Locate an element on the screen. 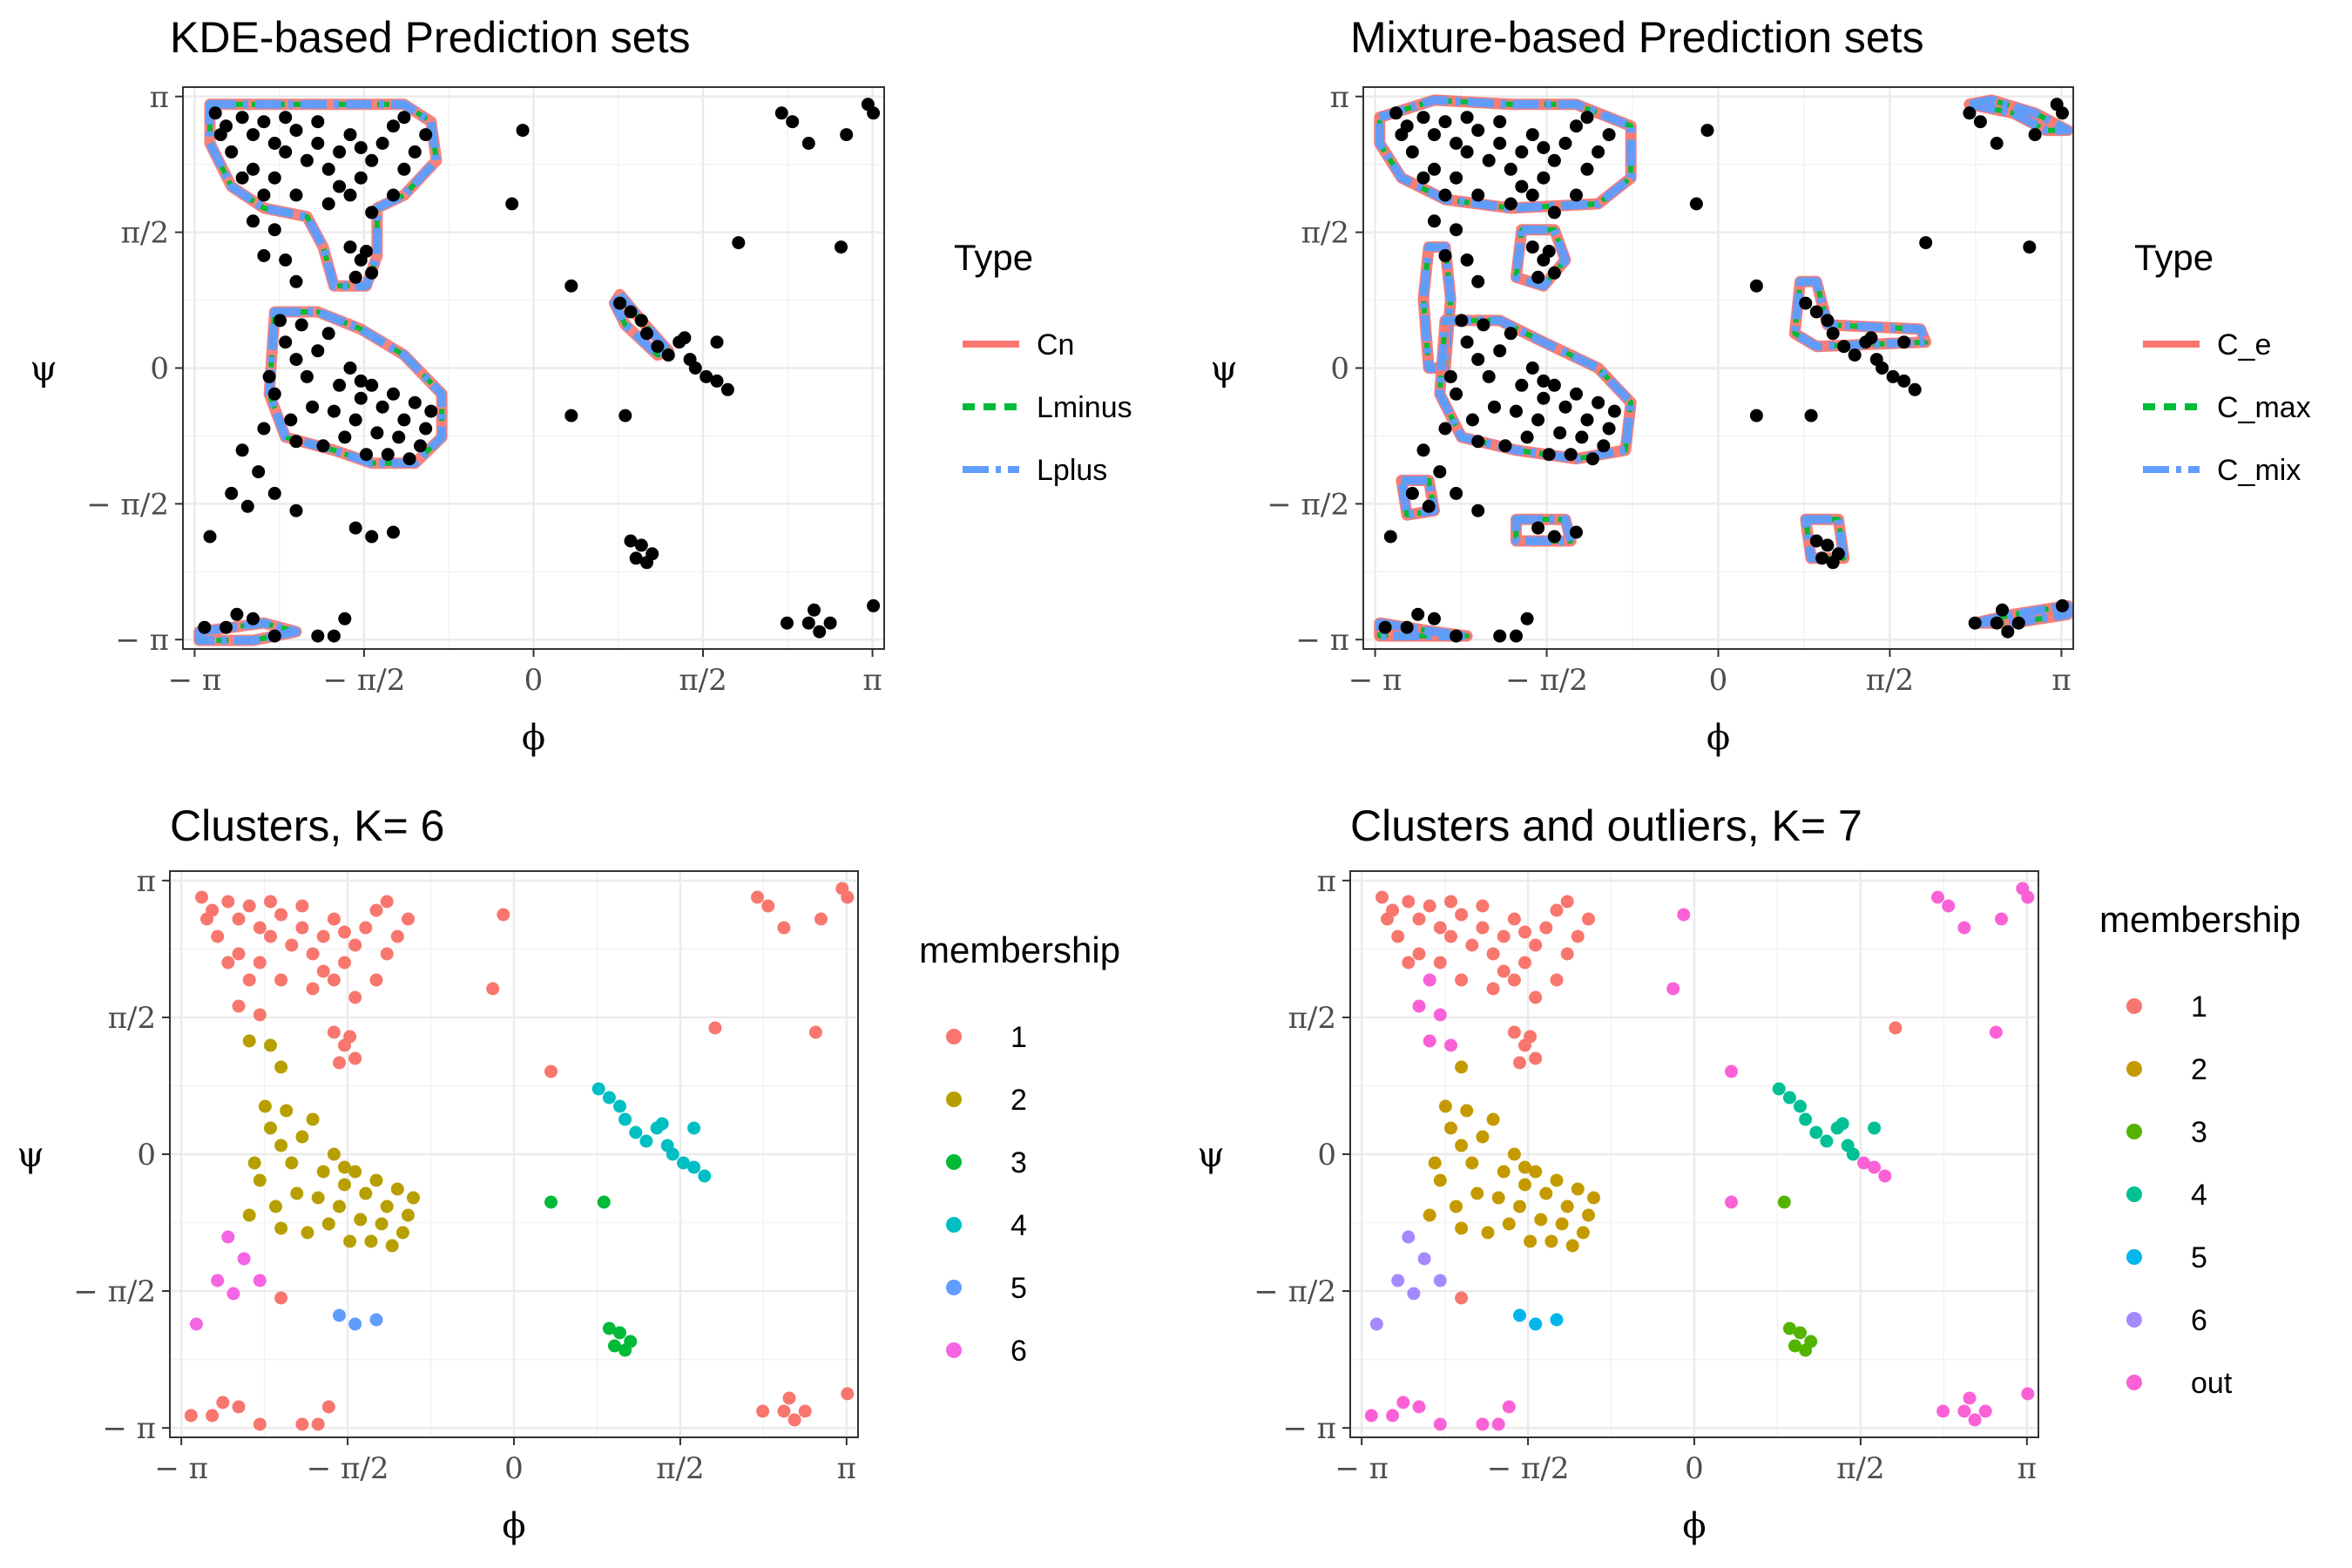 The width and height of the screenshot is (2352, 1568). contour-Lminus is located at coordinates (356, 388).